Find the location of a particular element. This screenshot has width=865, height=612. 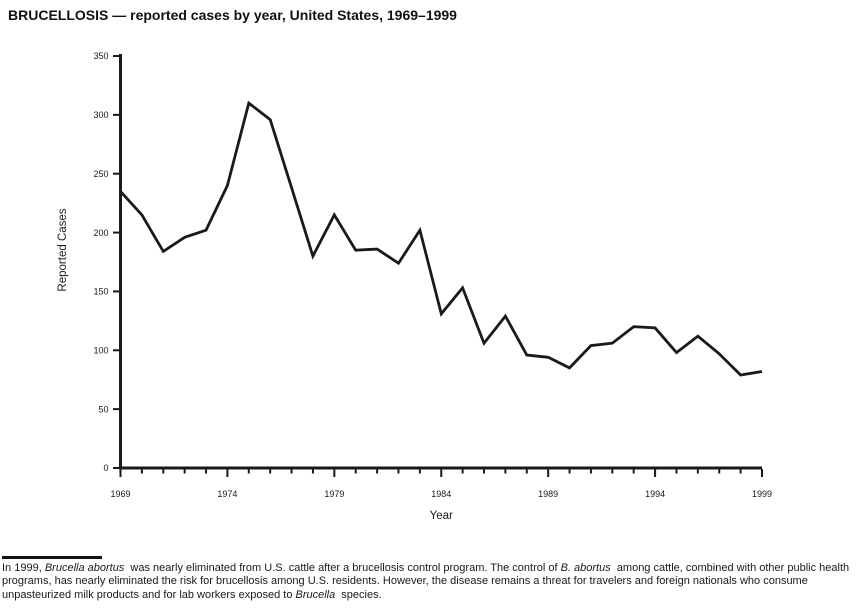

y-tick-label: 250 is located at coordinates (100, 174).